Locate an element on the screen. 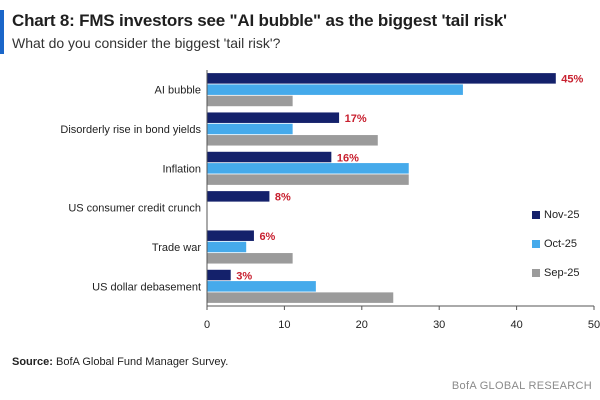  source-note: Source: BofA Global Fund Manager Survey. is located at coordinates (120, 362).